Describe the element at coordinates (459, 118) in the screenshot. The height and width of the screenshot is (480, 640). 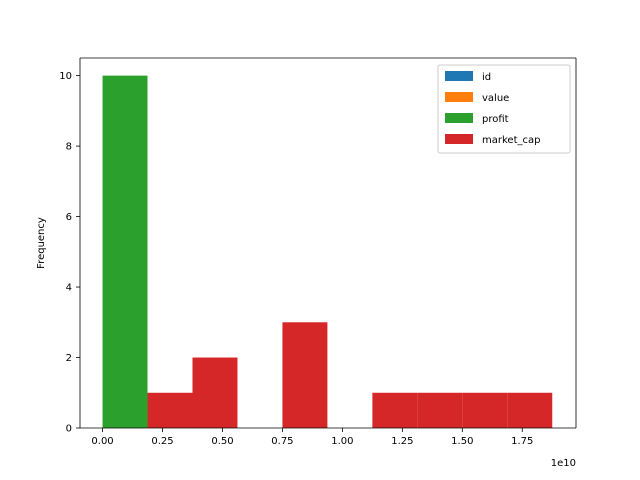
I see `legend-swatch-profit` at that location.